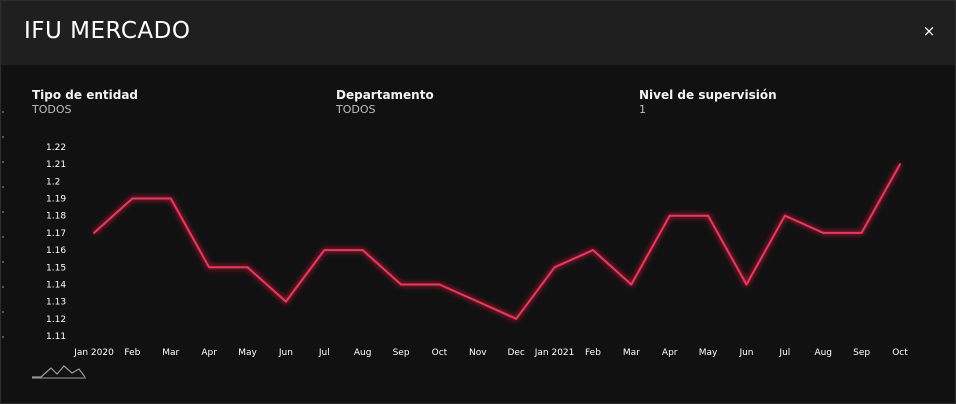  What do you see at coordinates (385, 95) in the screenshot?
I see `filter-label: Departamento` at bounding box center [385, 95].